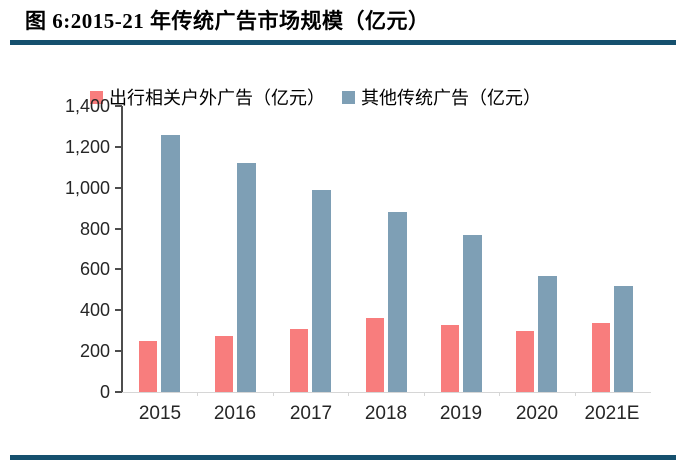 Image resolution: width=683 pixels, height=464 pixels. What do you see at coordinates (612, 413) in the screenshot?
I see `x-tick-label: 2021E` at bounding box center [612, 413].